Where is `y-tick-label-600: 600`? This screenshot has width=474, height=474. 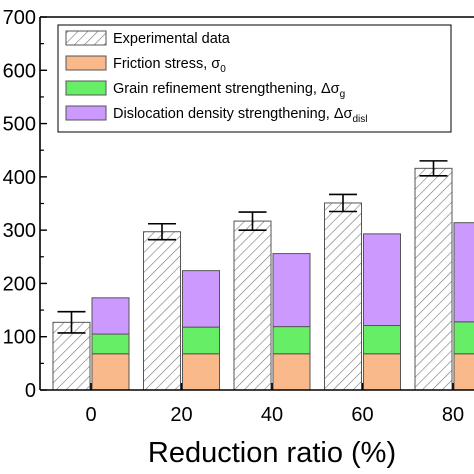 y-tick-label-600: 600 is located at coordinates (19, 71).